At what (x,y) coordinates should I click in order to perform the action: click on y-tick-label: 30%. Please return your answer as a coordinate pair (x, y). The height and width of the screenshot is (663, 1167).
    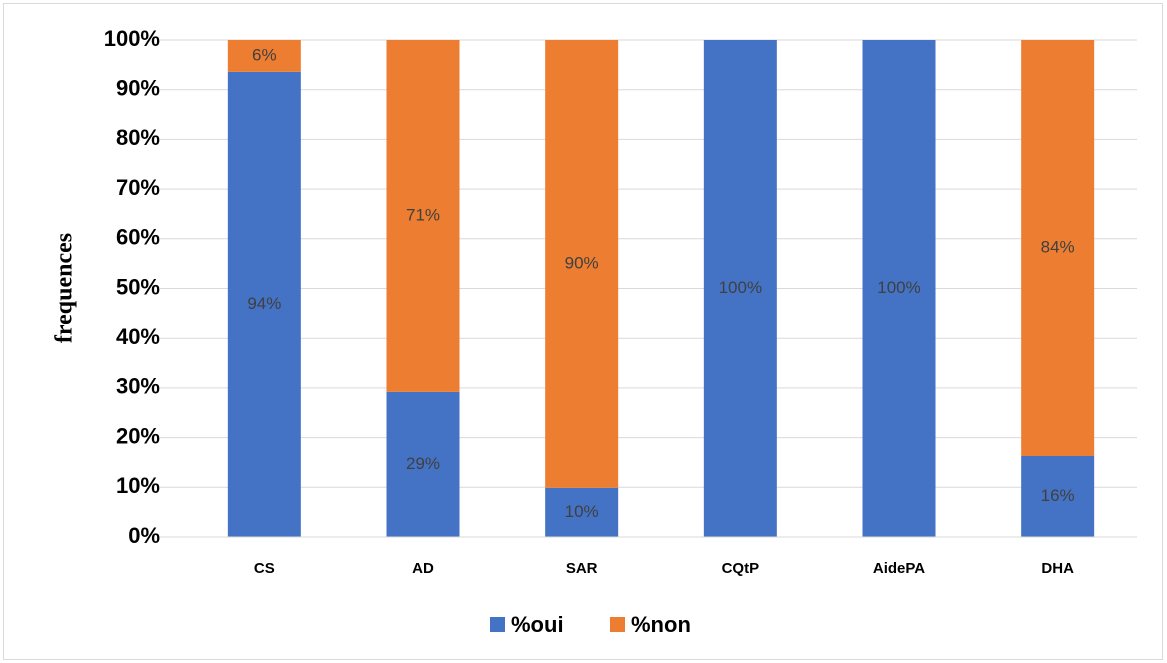
    Looking at the image, I should click on (138, 386).